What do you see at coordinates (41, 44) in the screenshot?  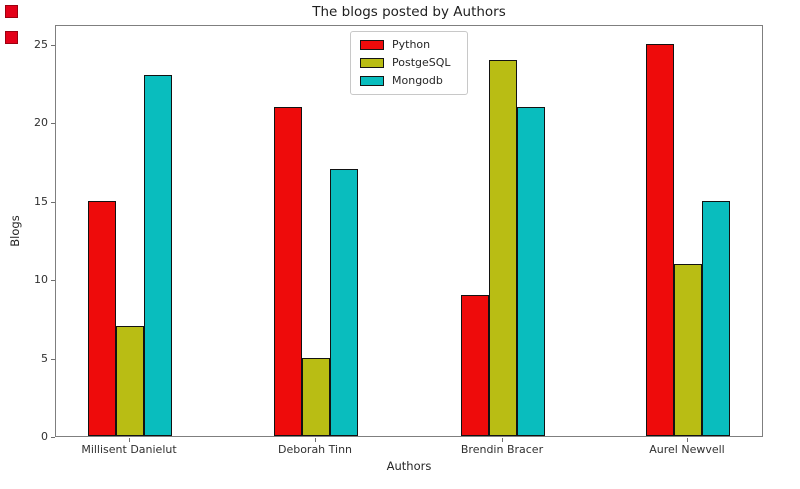 I see `y-tick-label: 25` at bounding box center [41, 44].